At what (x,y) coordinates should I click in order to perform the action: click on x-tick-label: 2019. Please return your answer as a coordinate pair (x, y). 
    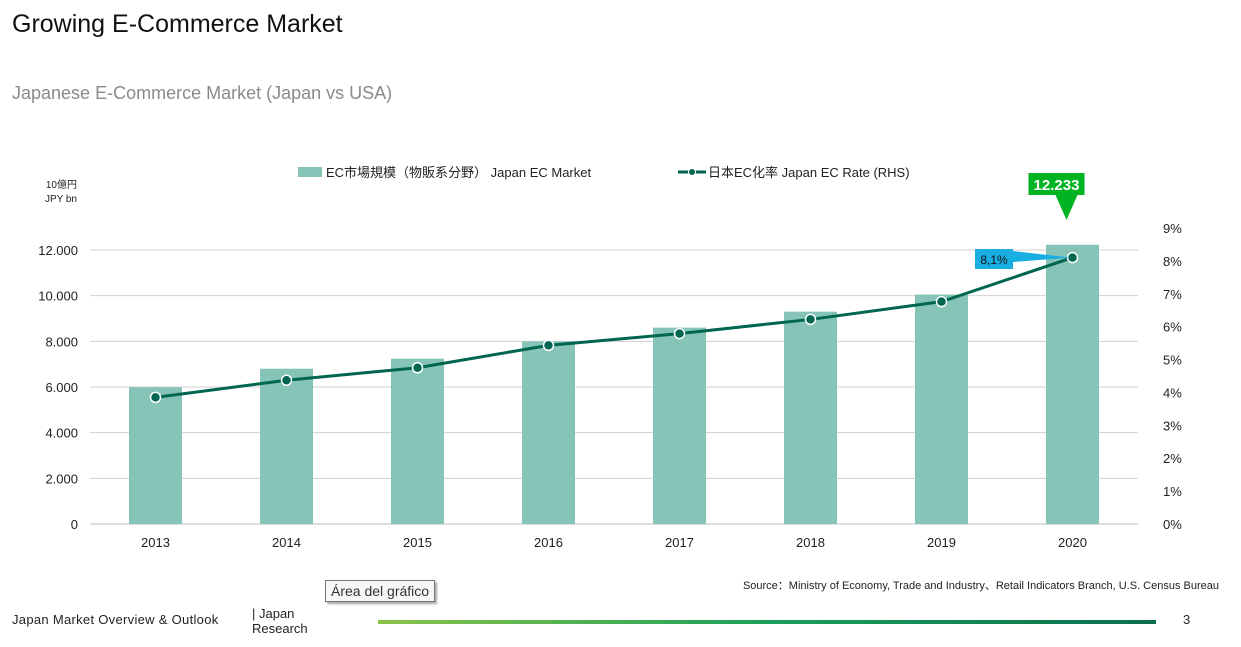
    Looking at the image, I should click on (941, 542).